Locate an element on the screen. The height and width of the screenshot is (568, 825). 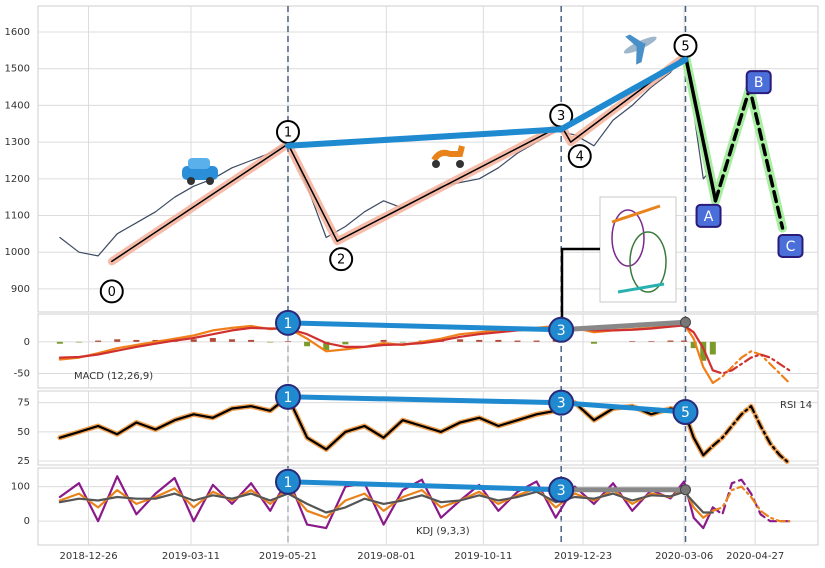
x-tick-label: 2019-10-11 is located at coordinates (483, 556).